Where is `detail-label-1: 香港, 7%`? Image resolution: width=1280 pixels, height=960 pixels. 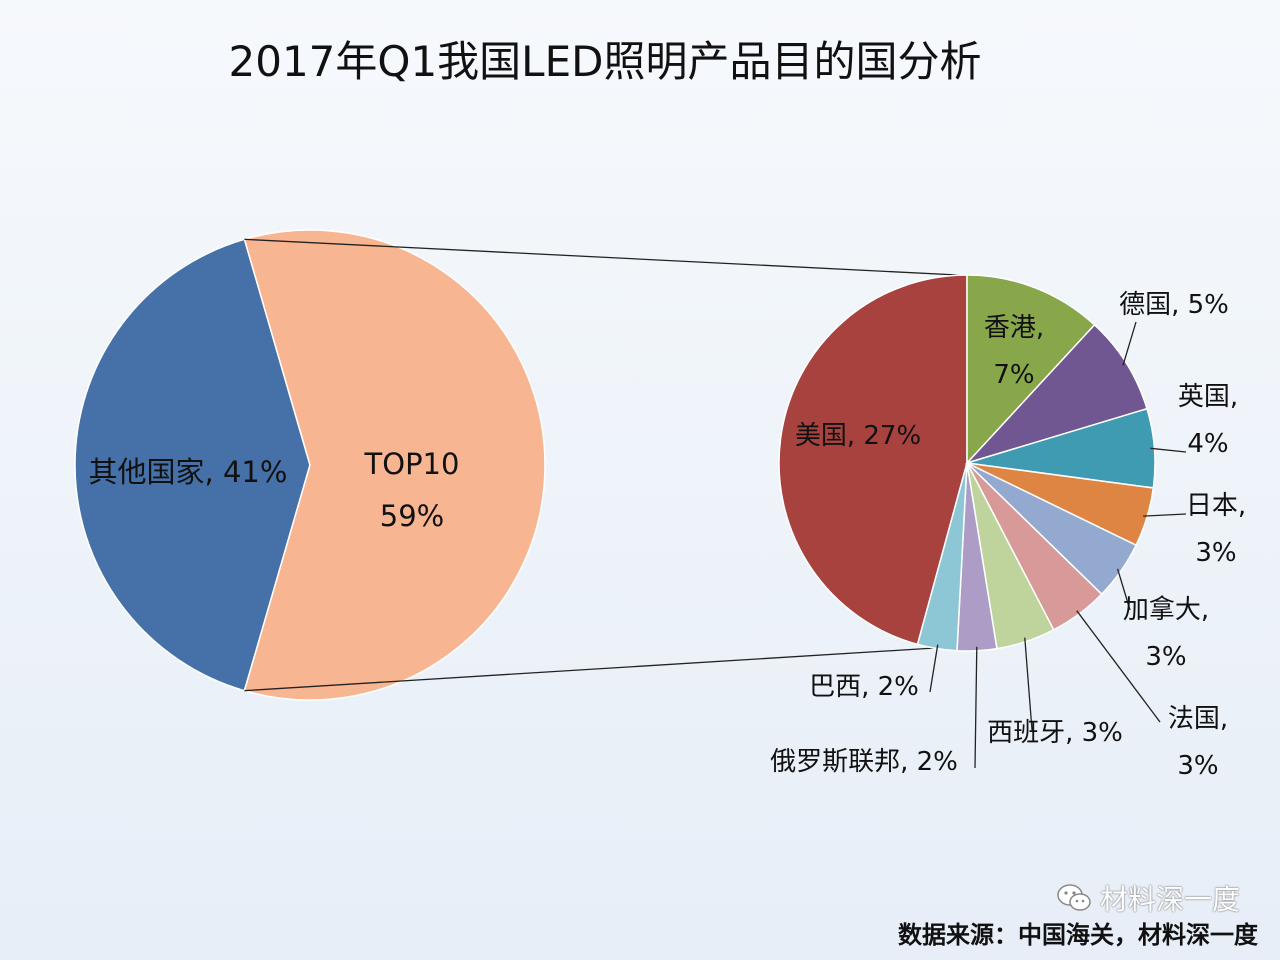 detail-label-1: 香港, 7% is located at coordinates (1014, 351).